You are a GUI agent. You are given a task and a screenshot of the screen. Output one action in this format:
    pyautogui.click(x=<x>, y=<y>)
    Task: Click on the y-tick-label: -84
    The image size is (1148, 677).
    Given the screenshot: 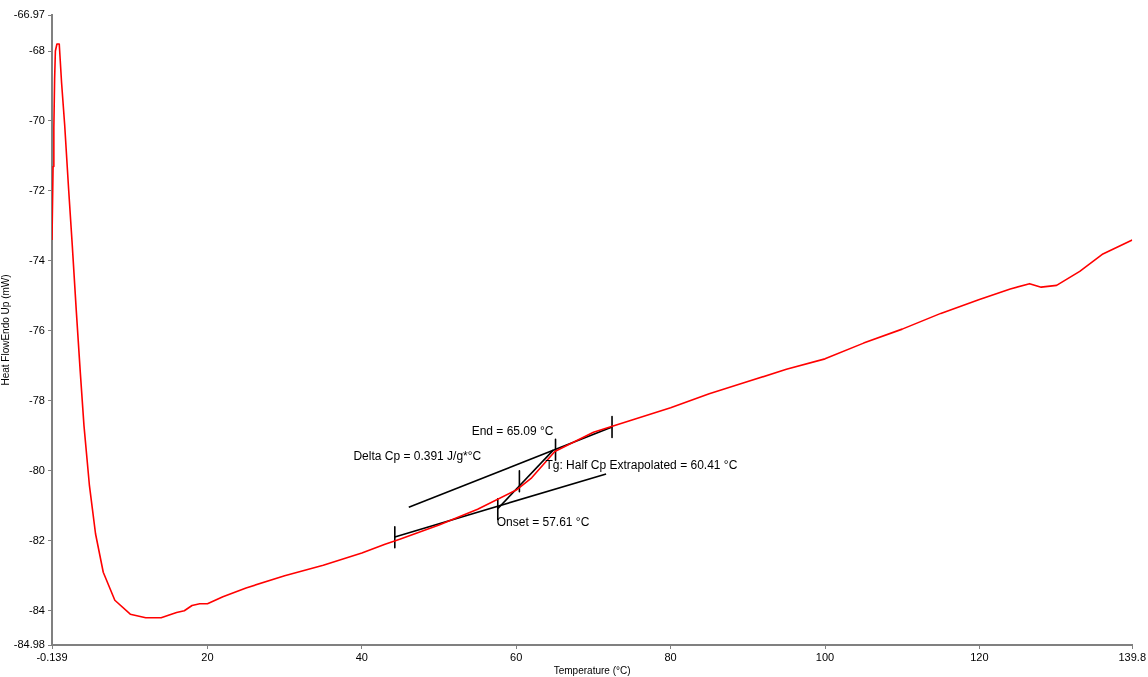 What is the action you would take?
    pyautogui.click(x=37, y=609)
    